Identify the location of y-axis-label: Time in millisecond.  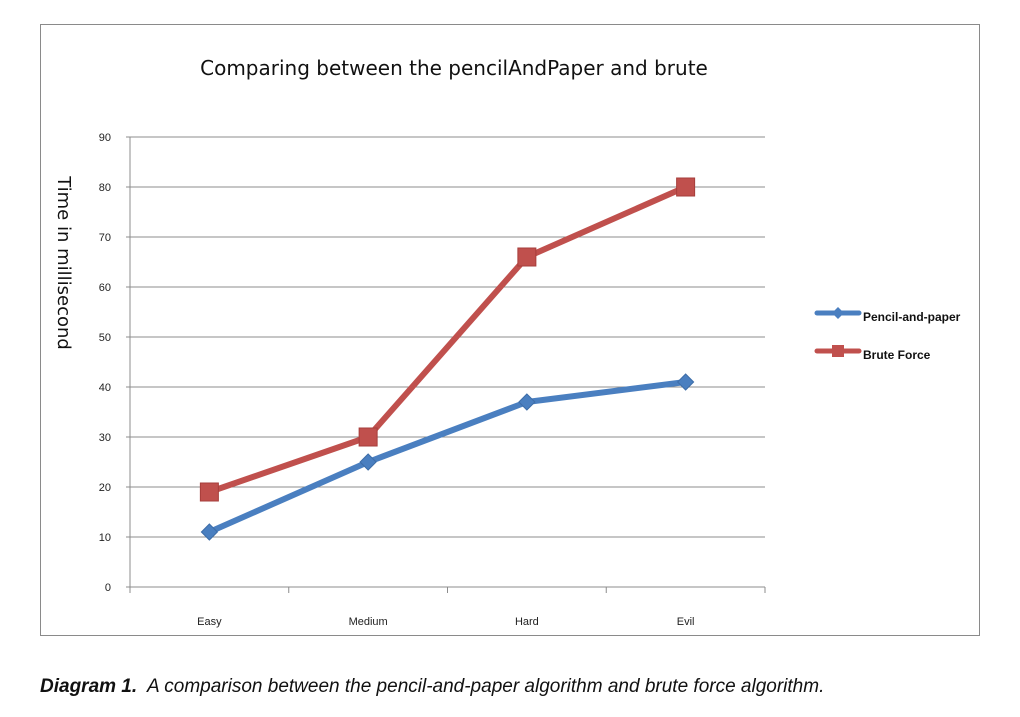
(63, 262).